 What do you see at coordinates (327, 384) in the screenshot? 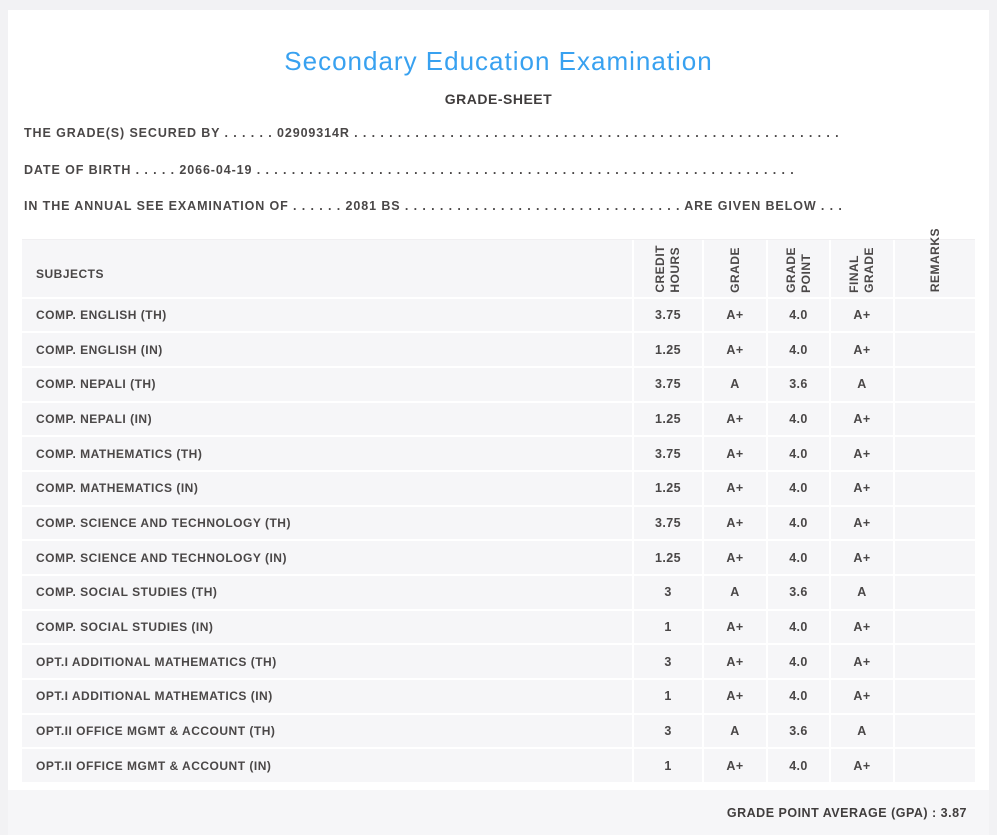
I see `subject-cell: COMP. NEPALI (TH)` at bounding box center [327, 384].